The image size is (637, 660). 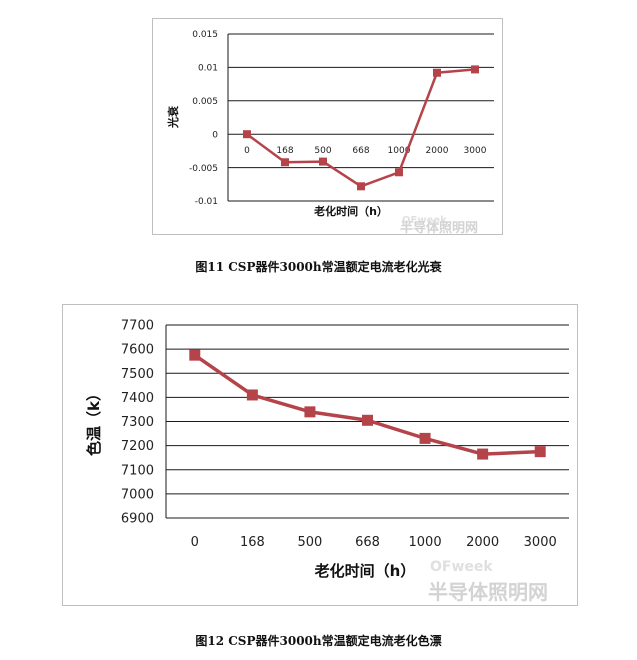 What do you see at coordinates (137, 350) in the screenshot?
I see `y-tick-label: 7600` at bounding box center [137, 350].